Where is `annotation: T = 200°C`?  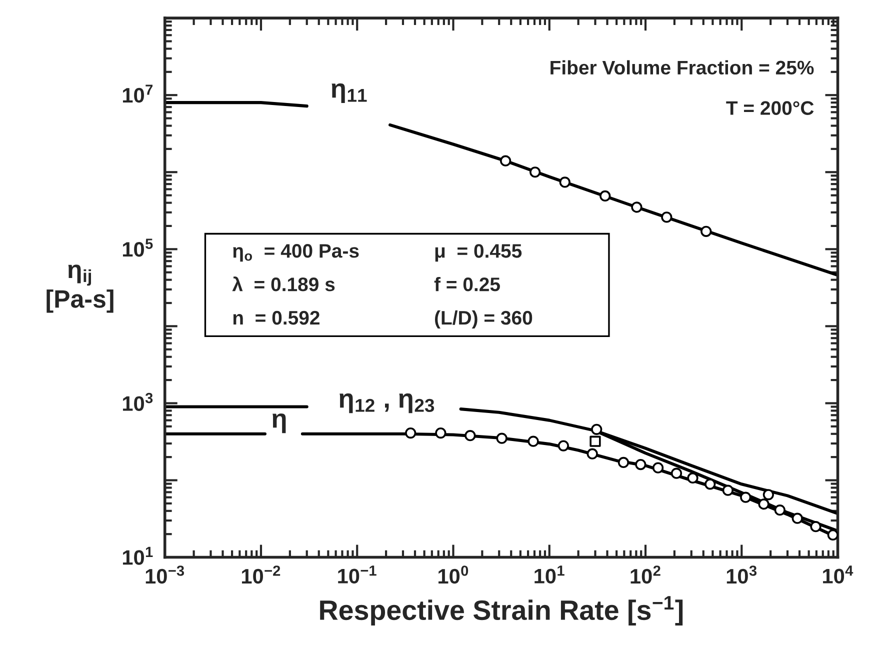
annotation: T = 200°C is located at coordinates (770, 108).